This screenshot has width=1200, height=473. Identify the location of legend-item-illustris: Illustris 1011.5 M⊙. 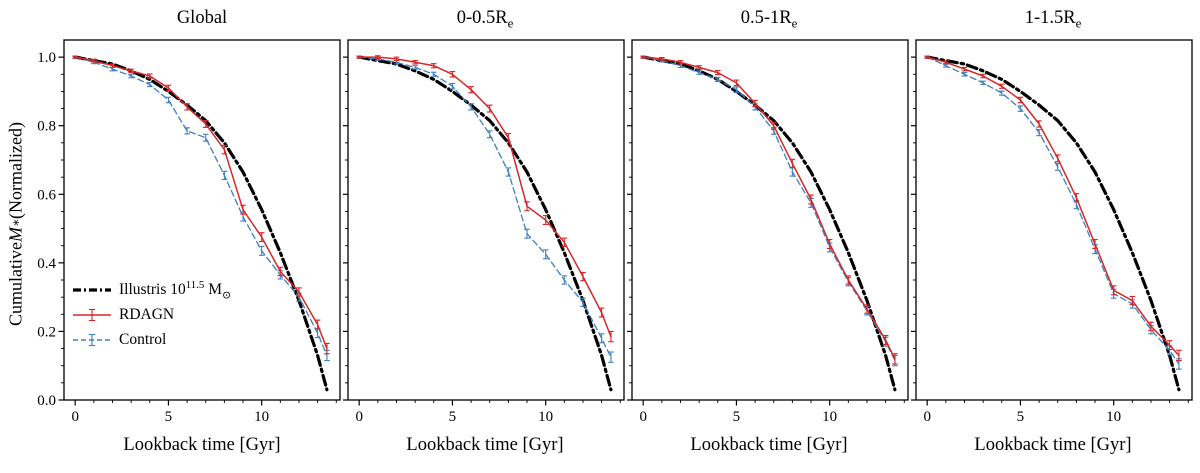
(152, 290).